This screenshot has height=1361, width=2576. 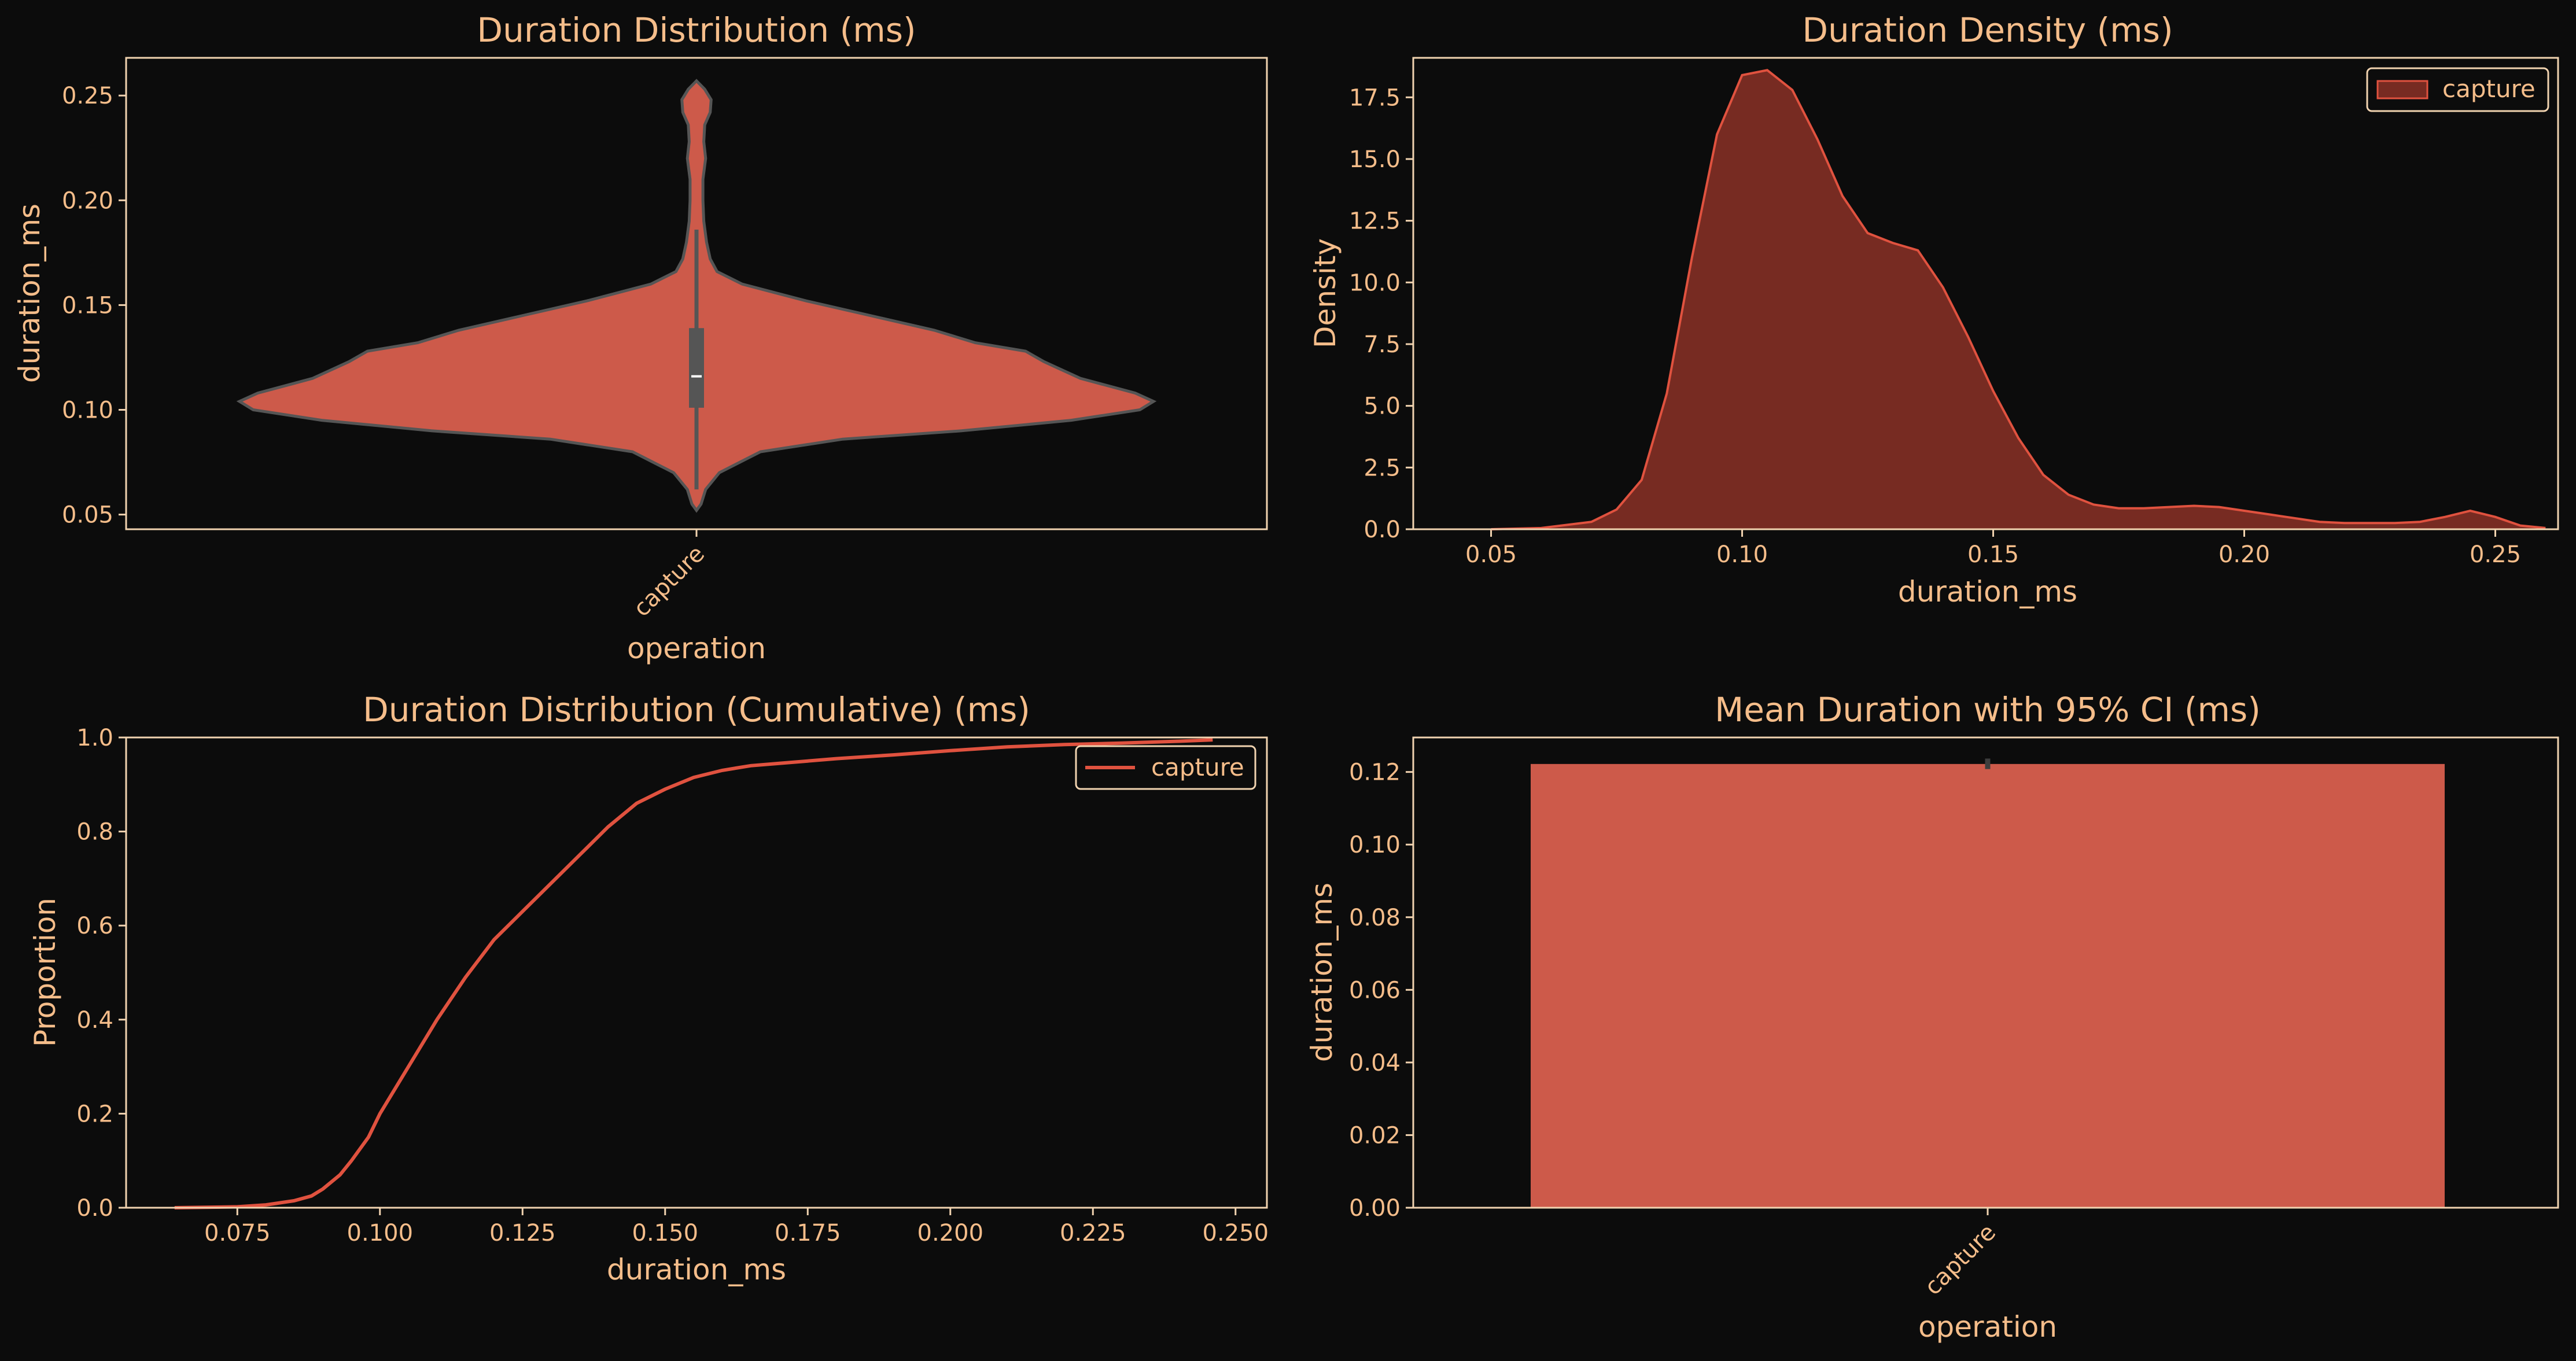 What do you see at coordinates (1375, 991) in the screenshot?
I see `bar-y-tick-label: 0.06` at bounding box center [1375, 991].